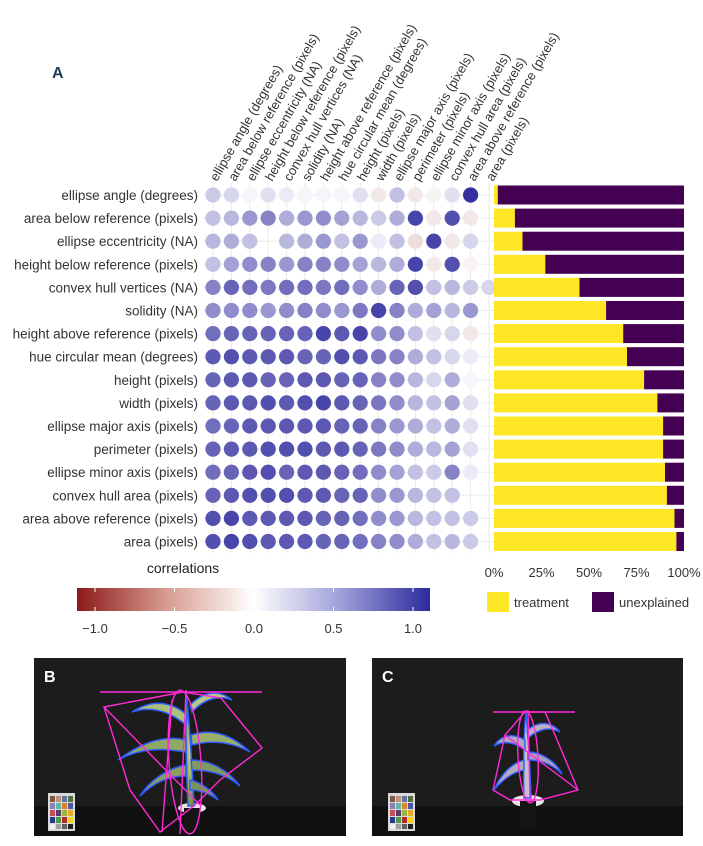 The image size is (703, 846). I want to click on legend-label-treatment: treatment, so click(541, 602).